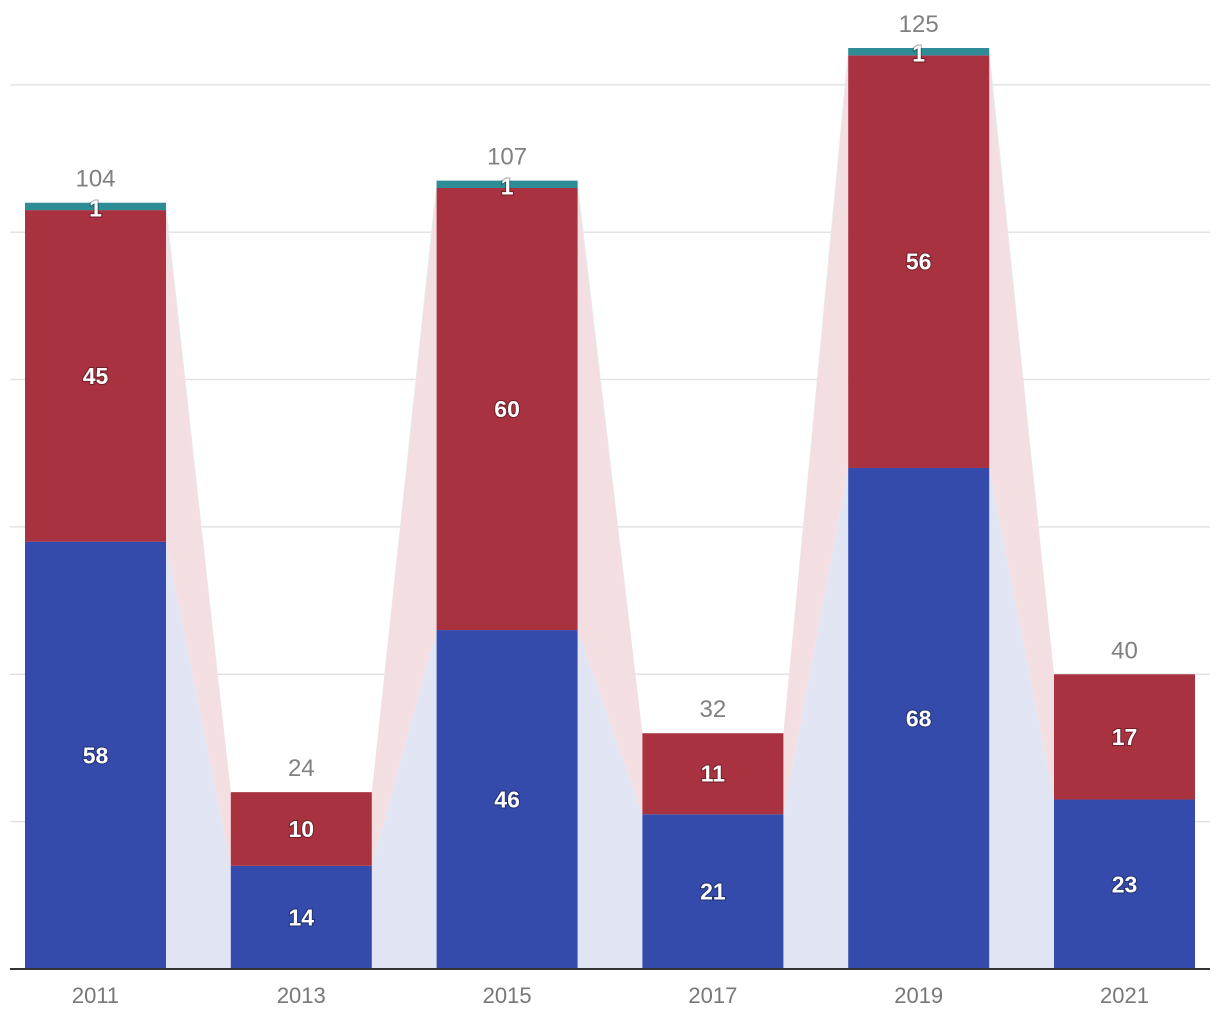 The height and width of the screenshot is (1020, 1220). Describe the element at coordinates (507, 157) in the screenshot. I see `total-value-label: 107` at that location.